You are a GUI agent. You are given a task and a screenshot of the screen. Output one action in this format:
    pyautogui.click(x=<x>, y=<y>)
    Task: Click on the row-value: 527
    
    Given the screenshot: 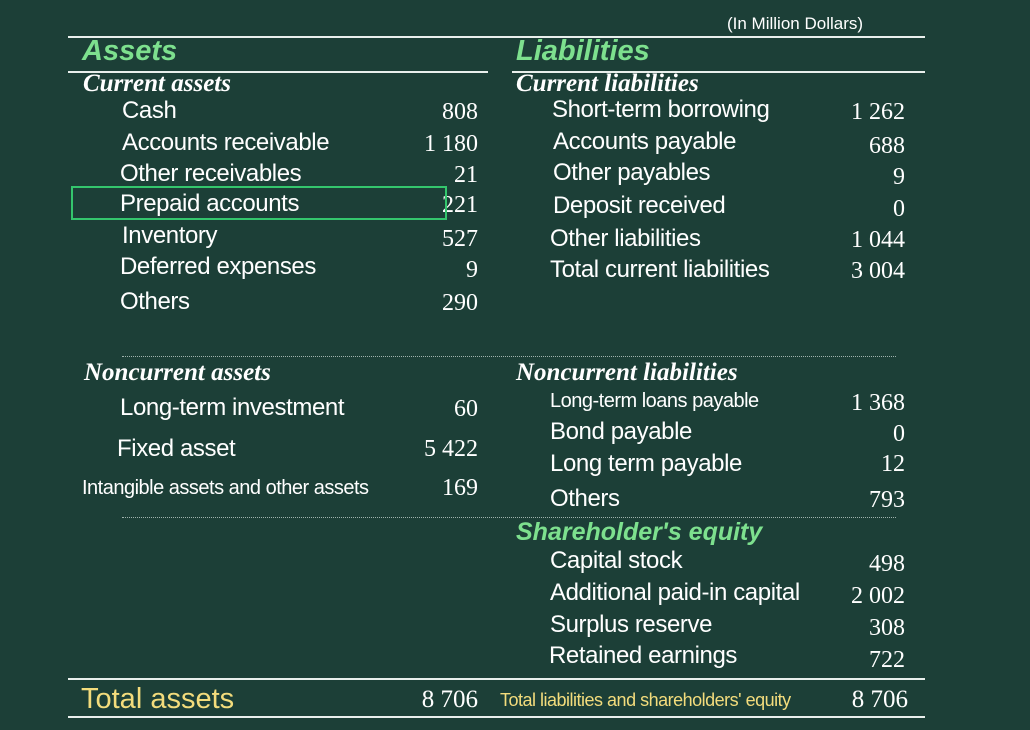 What is the action you would take?
    pyautogui.click(x=460, y=239)
    